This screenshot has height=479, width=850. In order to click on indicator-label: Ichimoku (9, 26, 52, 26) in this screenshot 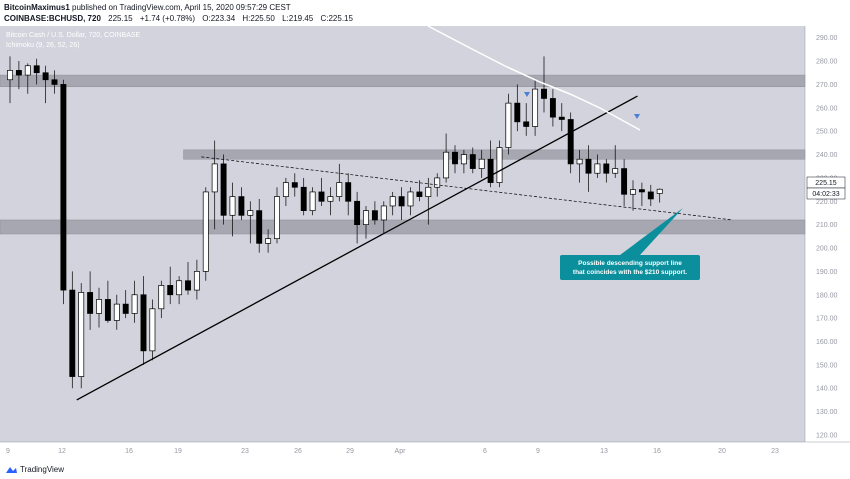, I will do `click(43, 45)`.